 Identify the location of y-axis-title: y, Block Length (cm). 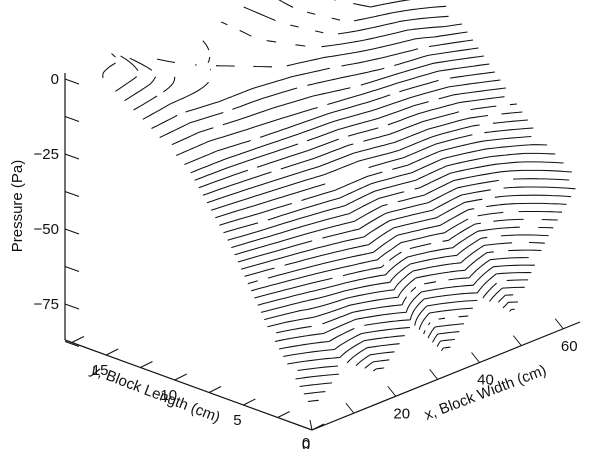
(155, 393).